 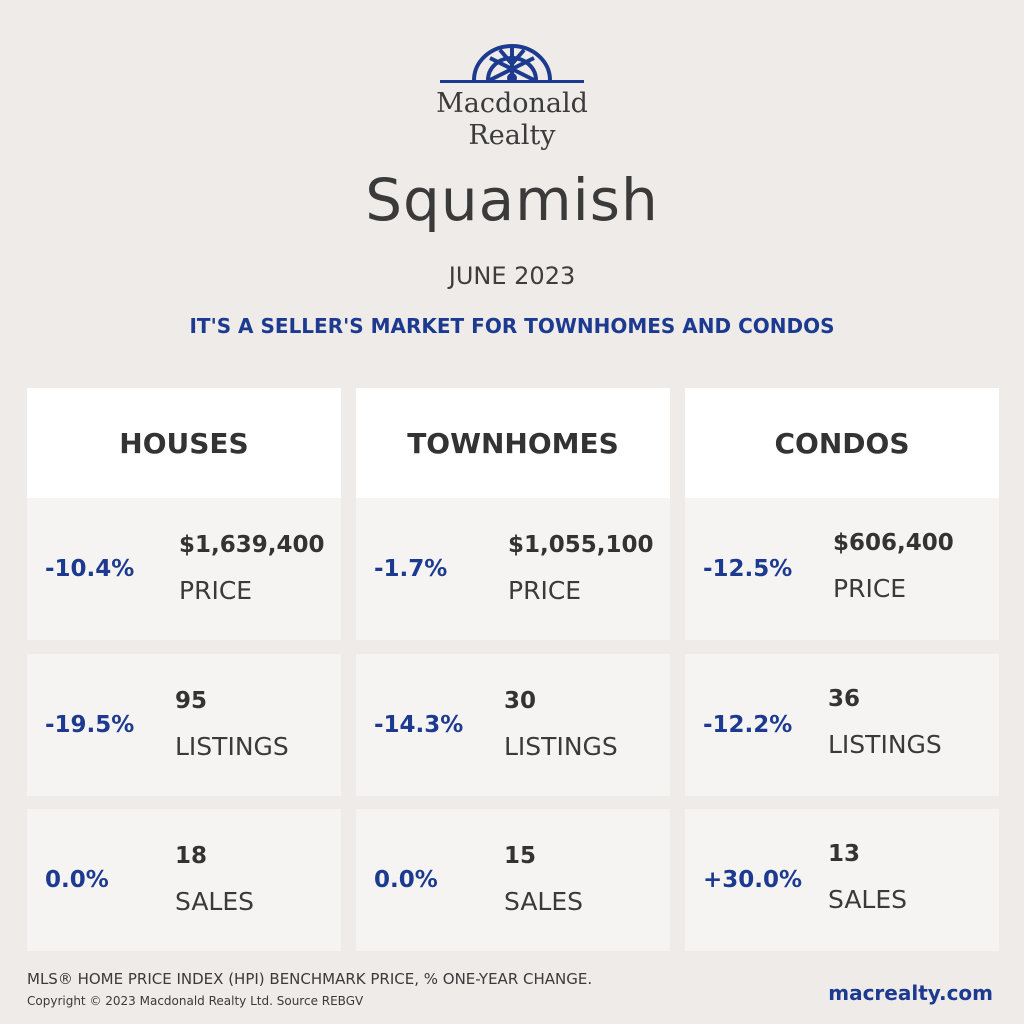 What do you see at coordinates (512, 63) in the screenshot?
I see `macdonald-realty-logo-icon` at bounding box center [512, 63].